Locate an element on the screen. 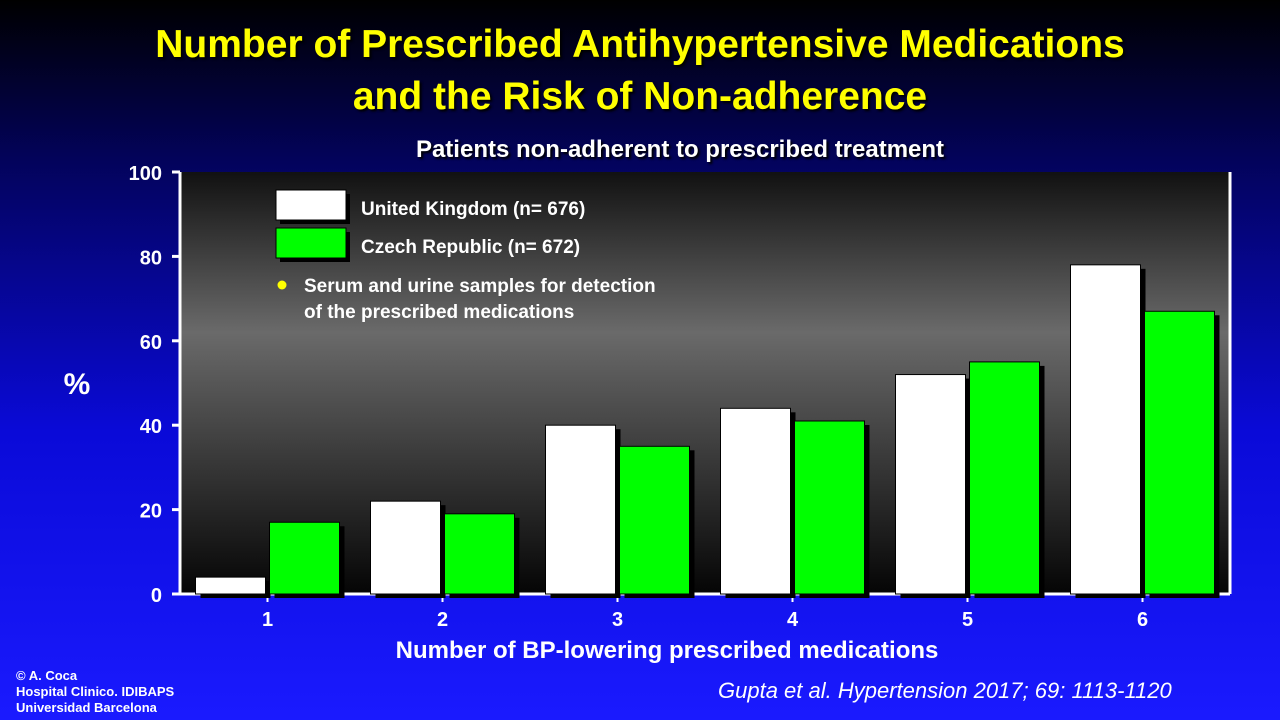 The width and height of the screenshot is (1280, 720). x-tick-label: 1 is located at coordinates (267, 620).